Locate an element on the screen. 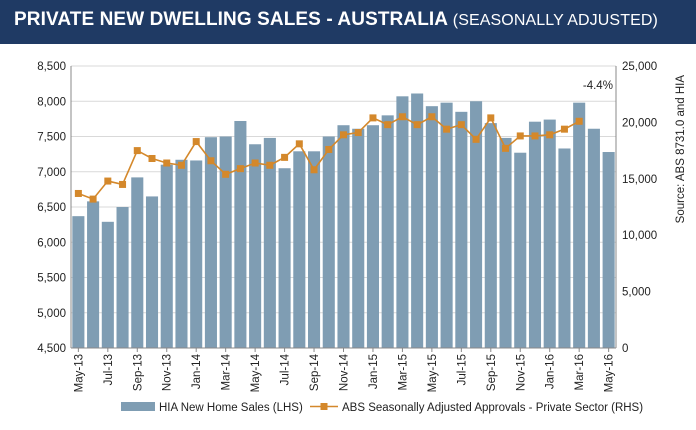 The width and height of the screenshot is (696, 430). x-tick-label: Jul-14 is located at coordinates (286, 369).